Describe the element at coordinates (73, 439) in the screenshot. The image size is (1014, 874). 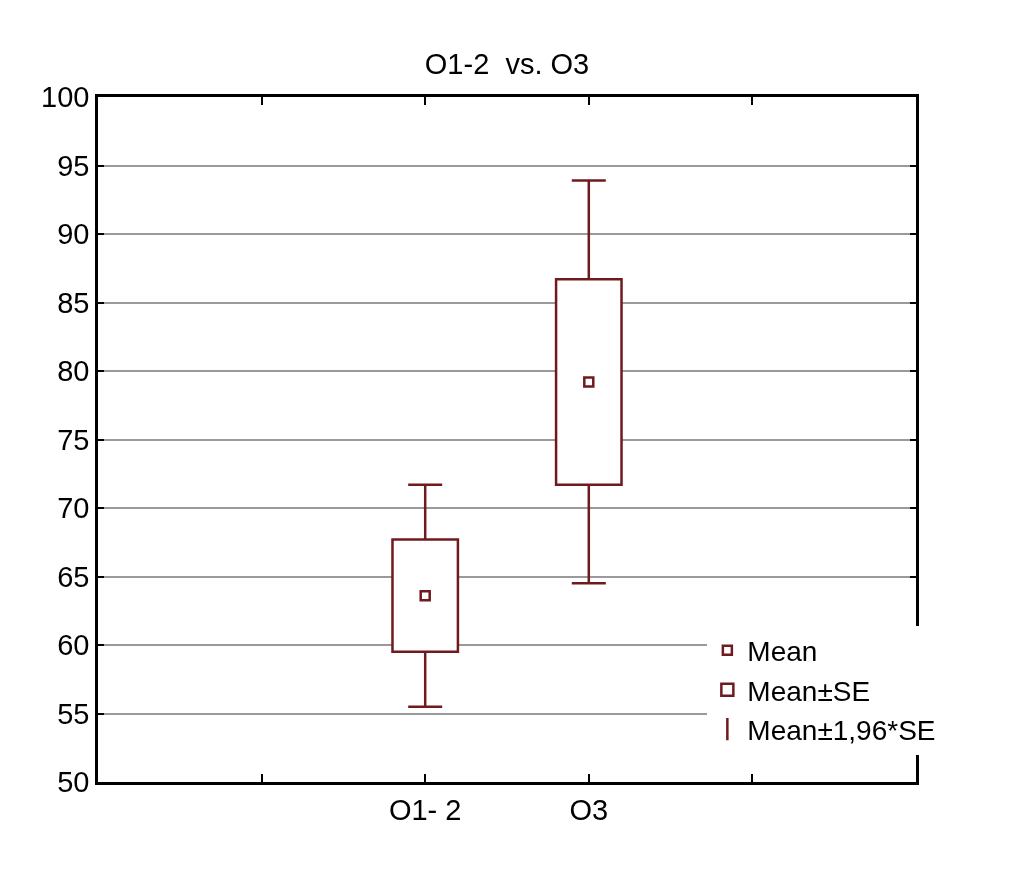
I see `y-tick-label: 75` at that location.